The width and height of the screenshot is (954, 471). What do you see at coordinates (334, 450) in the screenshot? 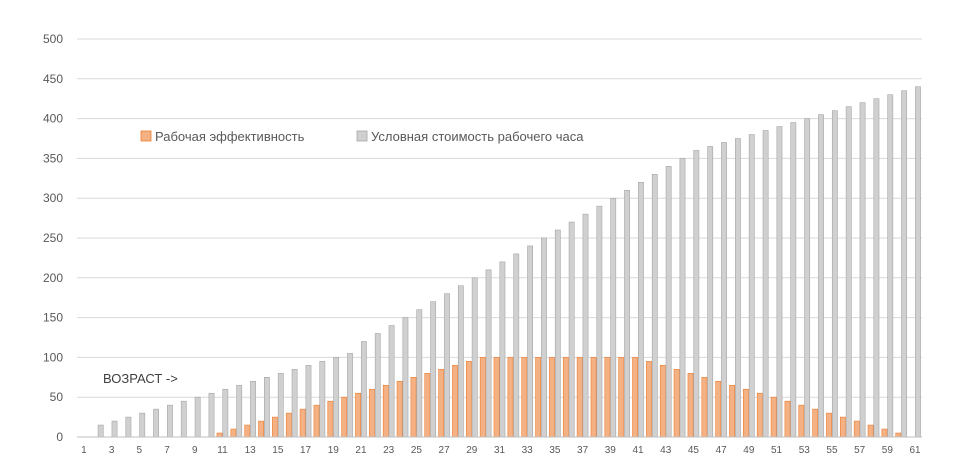
I see `x-tick-label-19: 19` at bounding box center [334, 450].